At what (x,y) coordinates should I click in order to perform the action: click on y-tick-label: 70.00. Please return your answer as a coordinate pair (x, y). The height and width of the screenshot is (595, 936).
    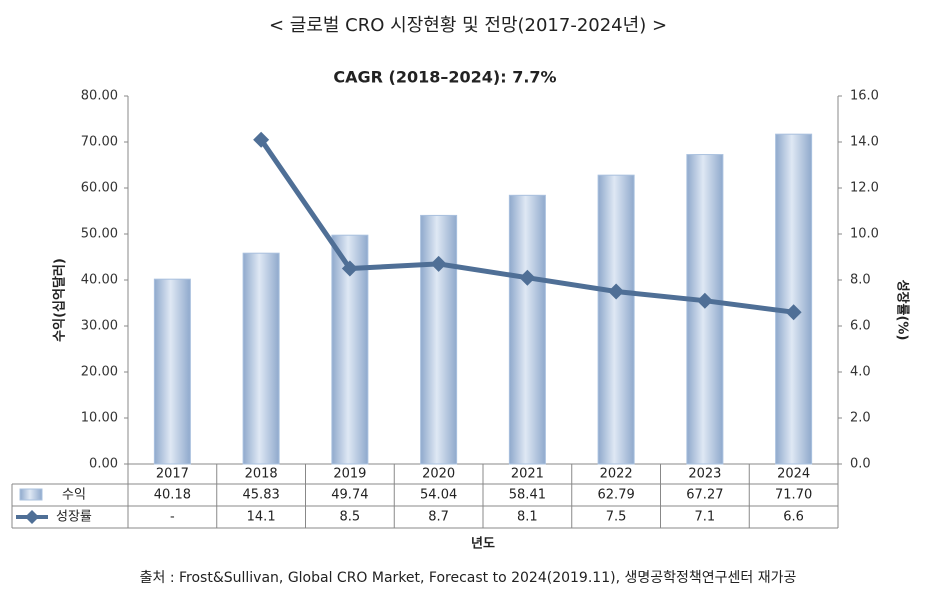
    Looking at the image, I should click on (99, 142).